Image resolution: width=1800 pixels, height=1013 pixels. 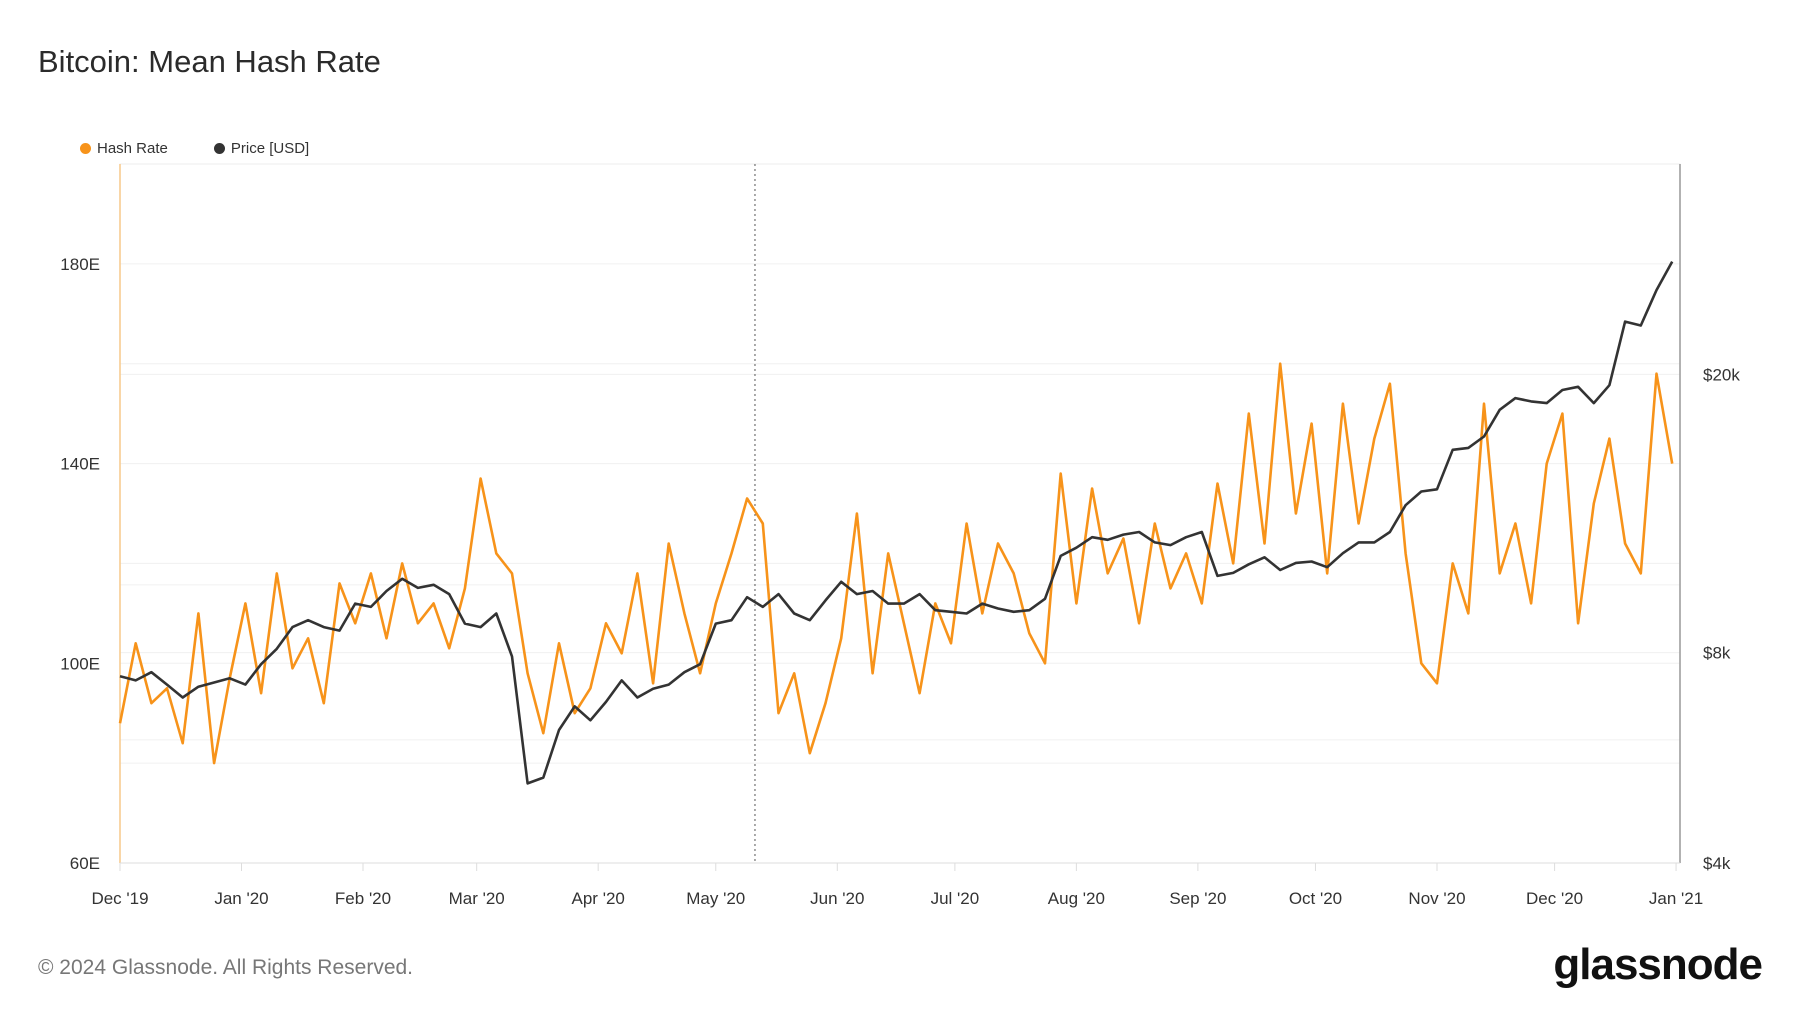 I want to click on y-left-tick-label: 60E, so click(x=85, y=863).